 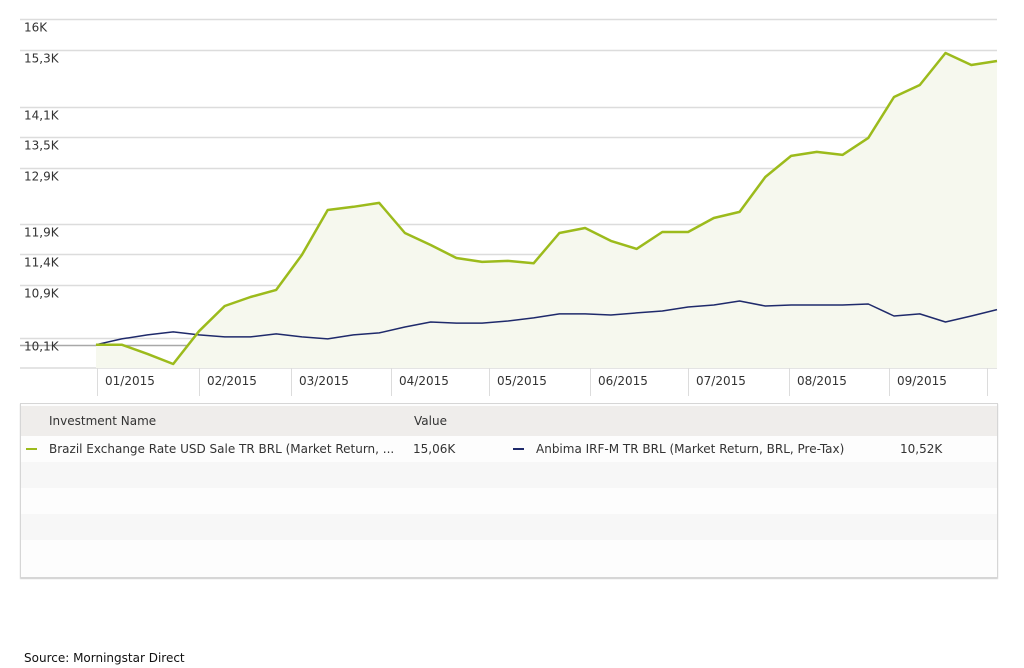 What do you see at coordinates (424, 381) in the screenshot?
I see `x-tick-label: 04/2015` at bounding box center [424, 381].